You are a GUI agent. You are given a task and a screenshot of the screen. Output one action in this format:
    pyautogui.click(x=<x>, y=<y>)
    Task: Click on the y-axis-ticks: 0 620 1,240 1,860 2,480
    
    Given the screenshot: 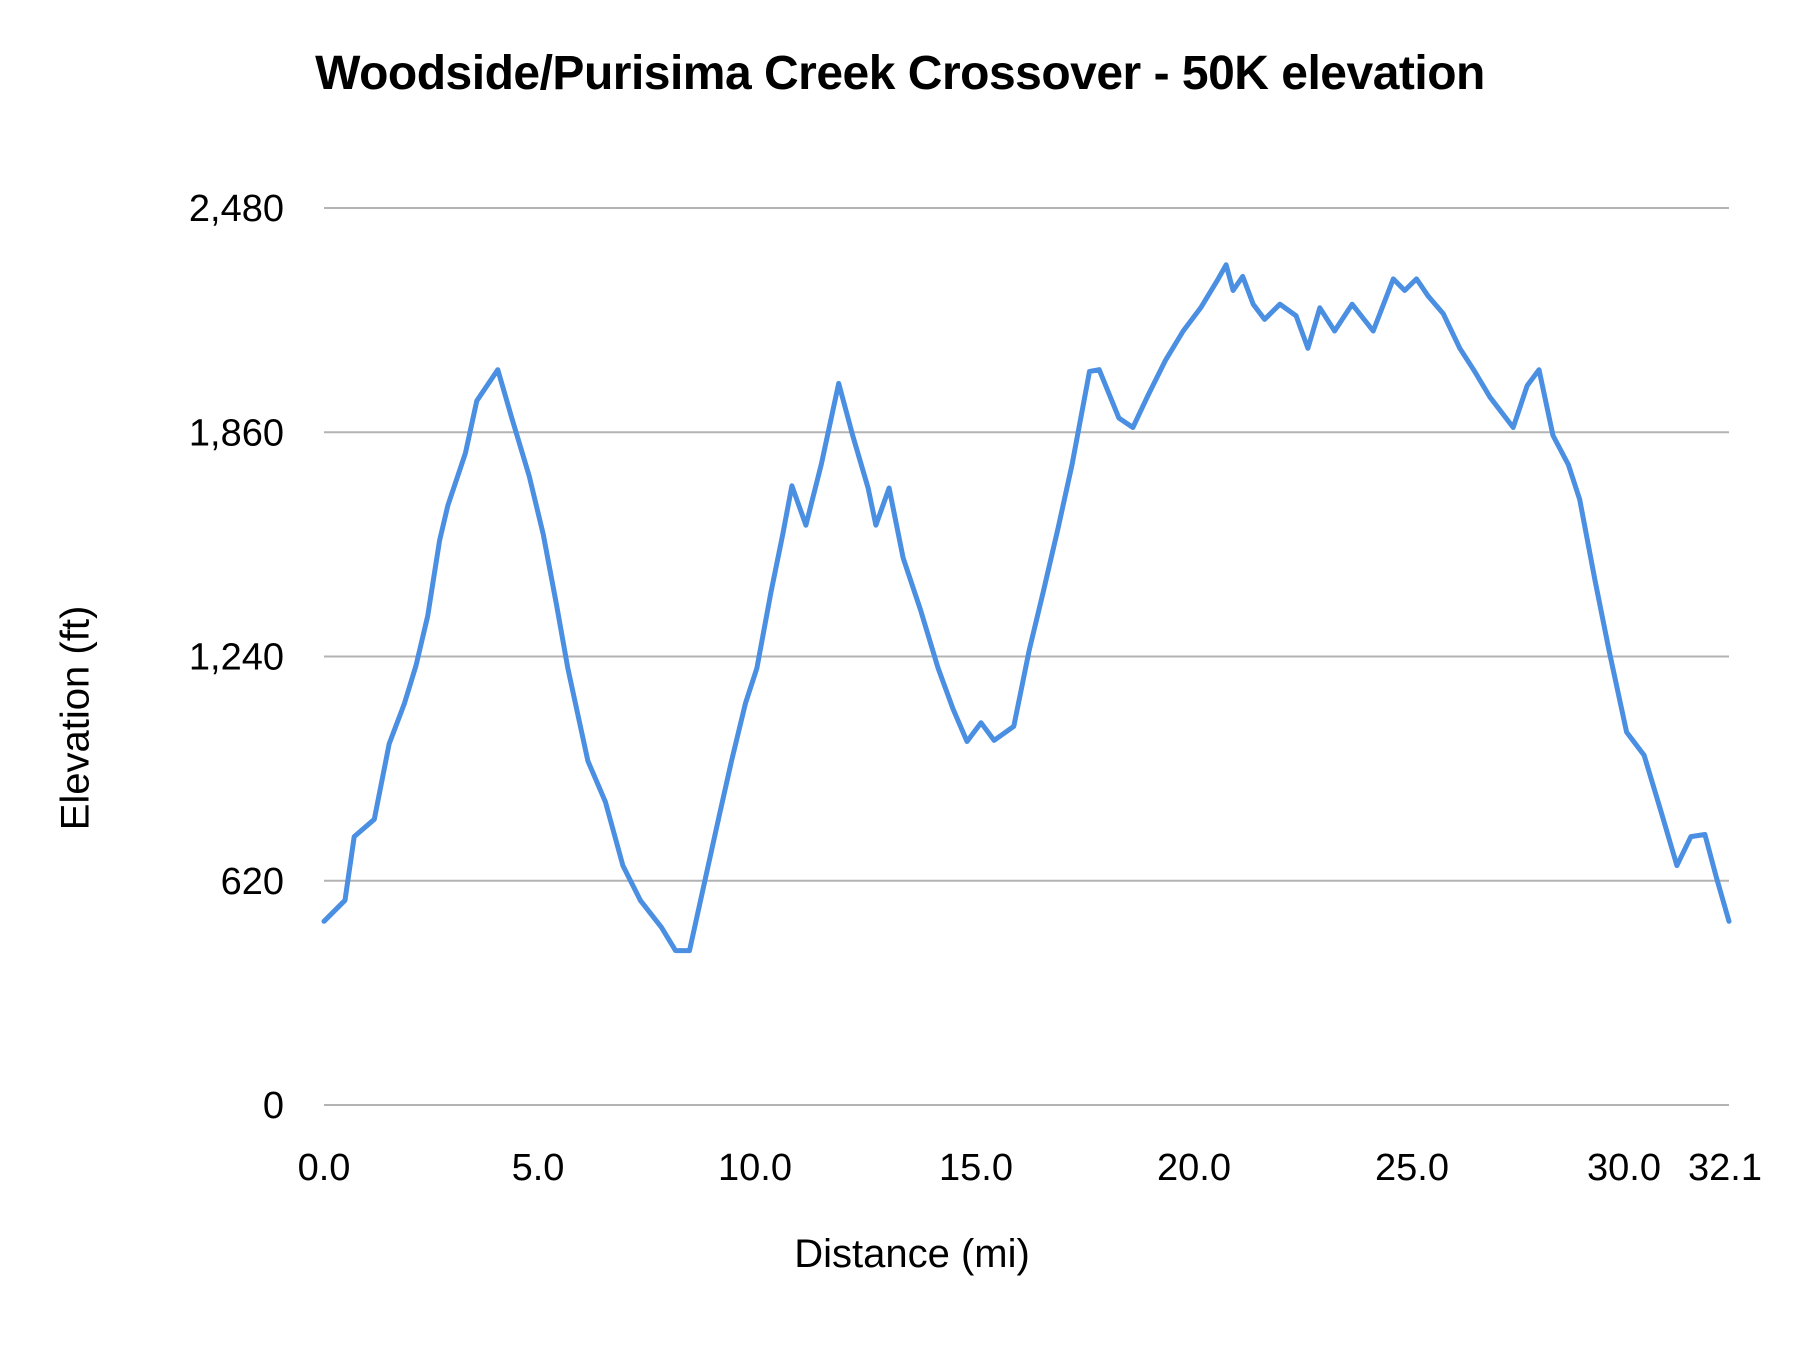 What is the action you would take?
    pyautogui.click(x=236, y=657)
    